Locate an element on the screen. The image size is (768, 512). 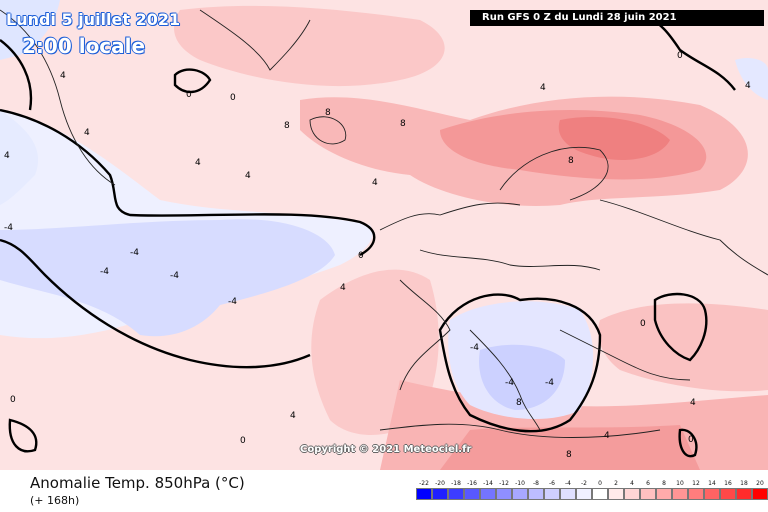
legend-label: -2 is located at coordinates (584, 483).